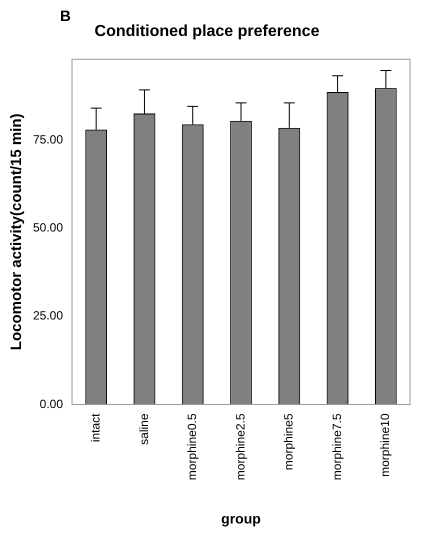 This screenshot has height=539, width=446. I want to click on y-tick-label: 25.00, so click(48, 315).